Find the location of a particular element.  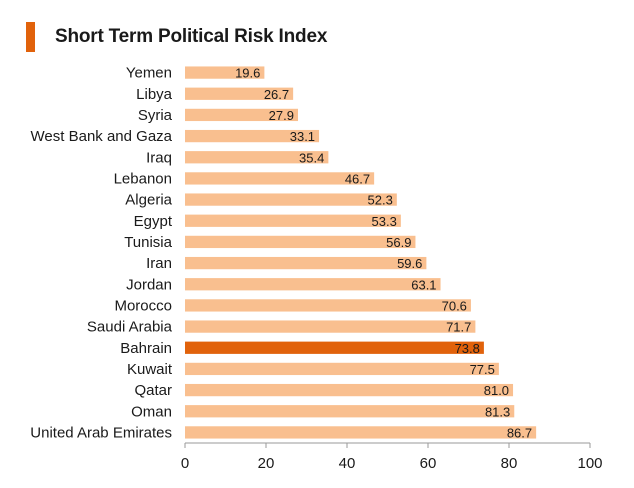

category-label-syria: Syria is located at coordinates (155, 115).